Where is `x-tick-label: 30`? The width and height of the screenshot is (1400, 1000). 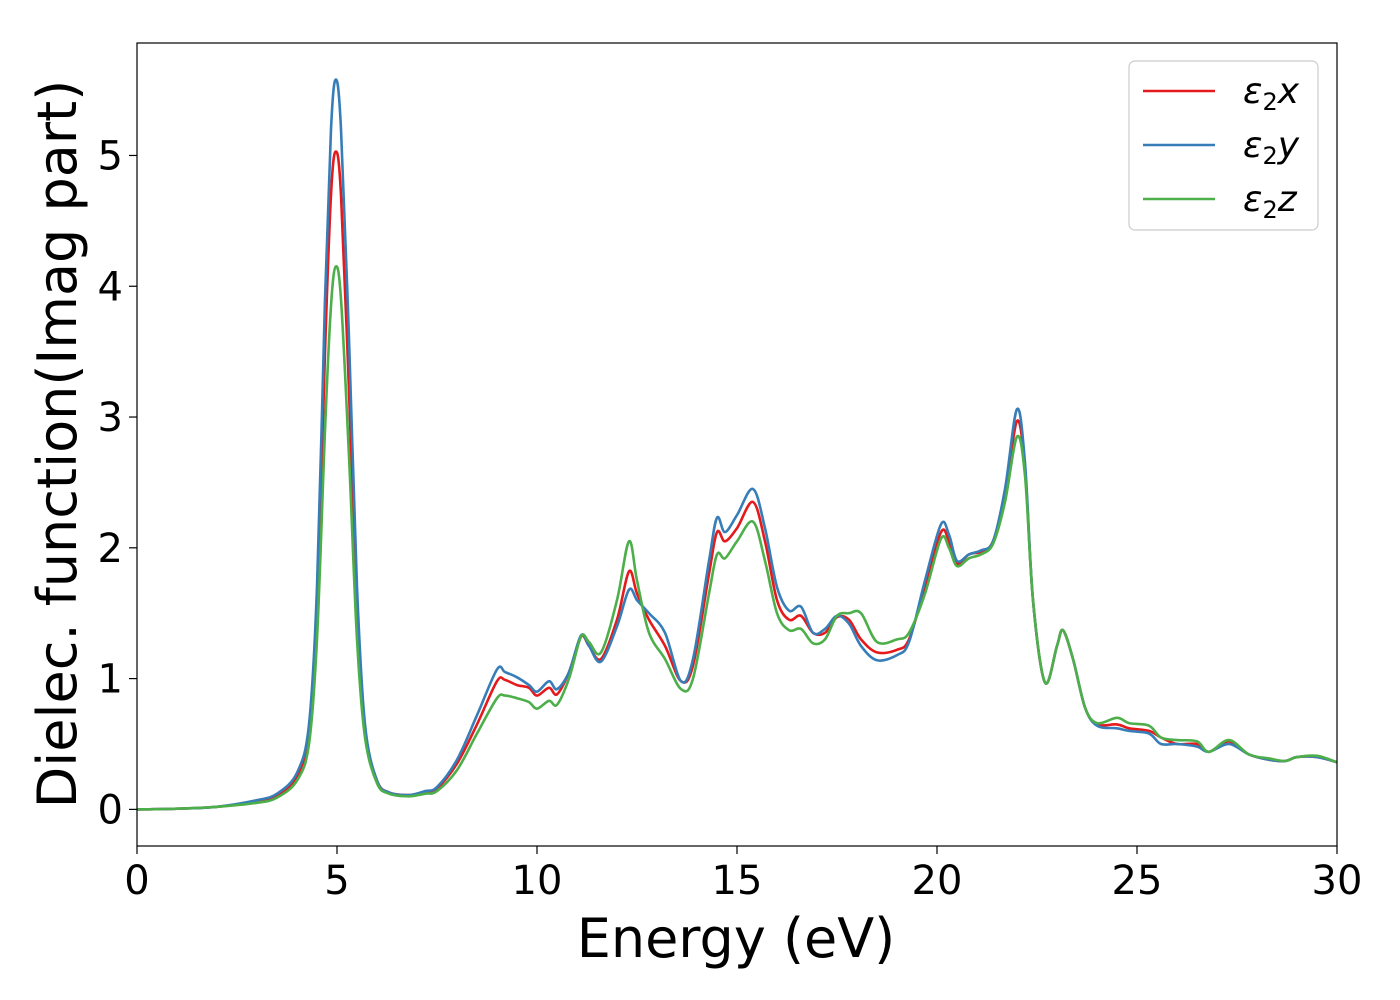 x-tick-label: 30 is located at coordinates (1337, 881).